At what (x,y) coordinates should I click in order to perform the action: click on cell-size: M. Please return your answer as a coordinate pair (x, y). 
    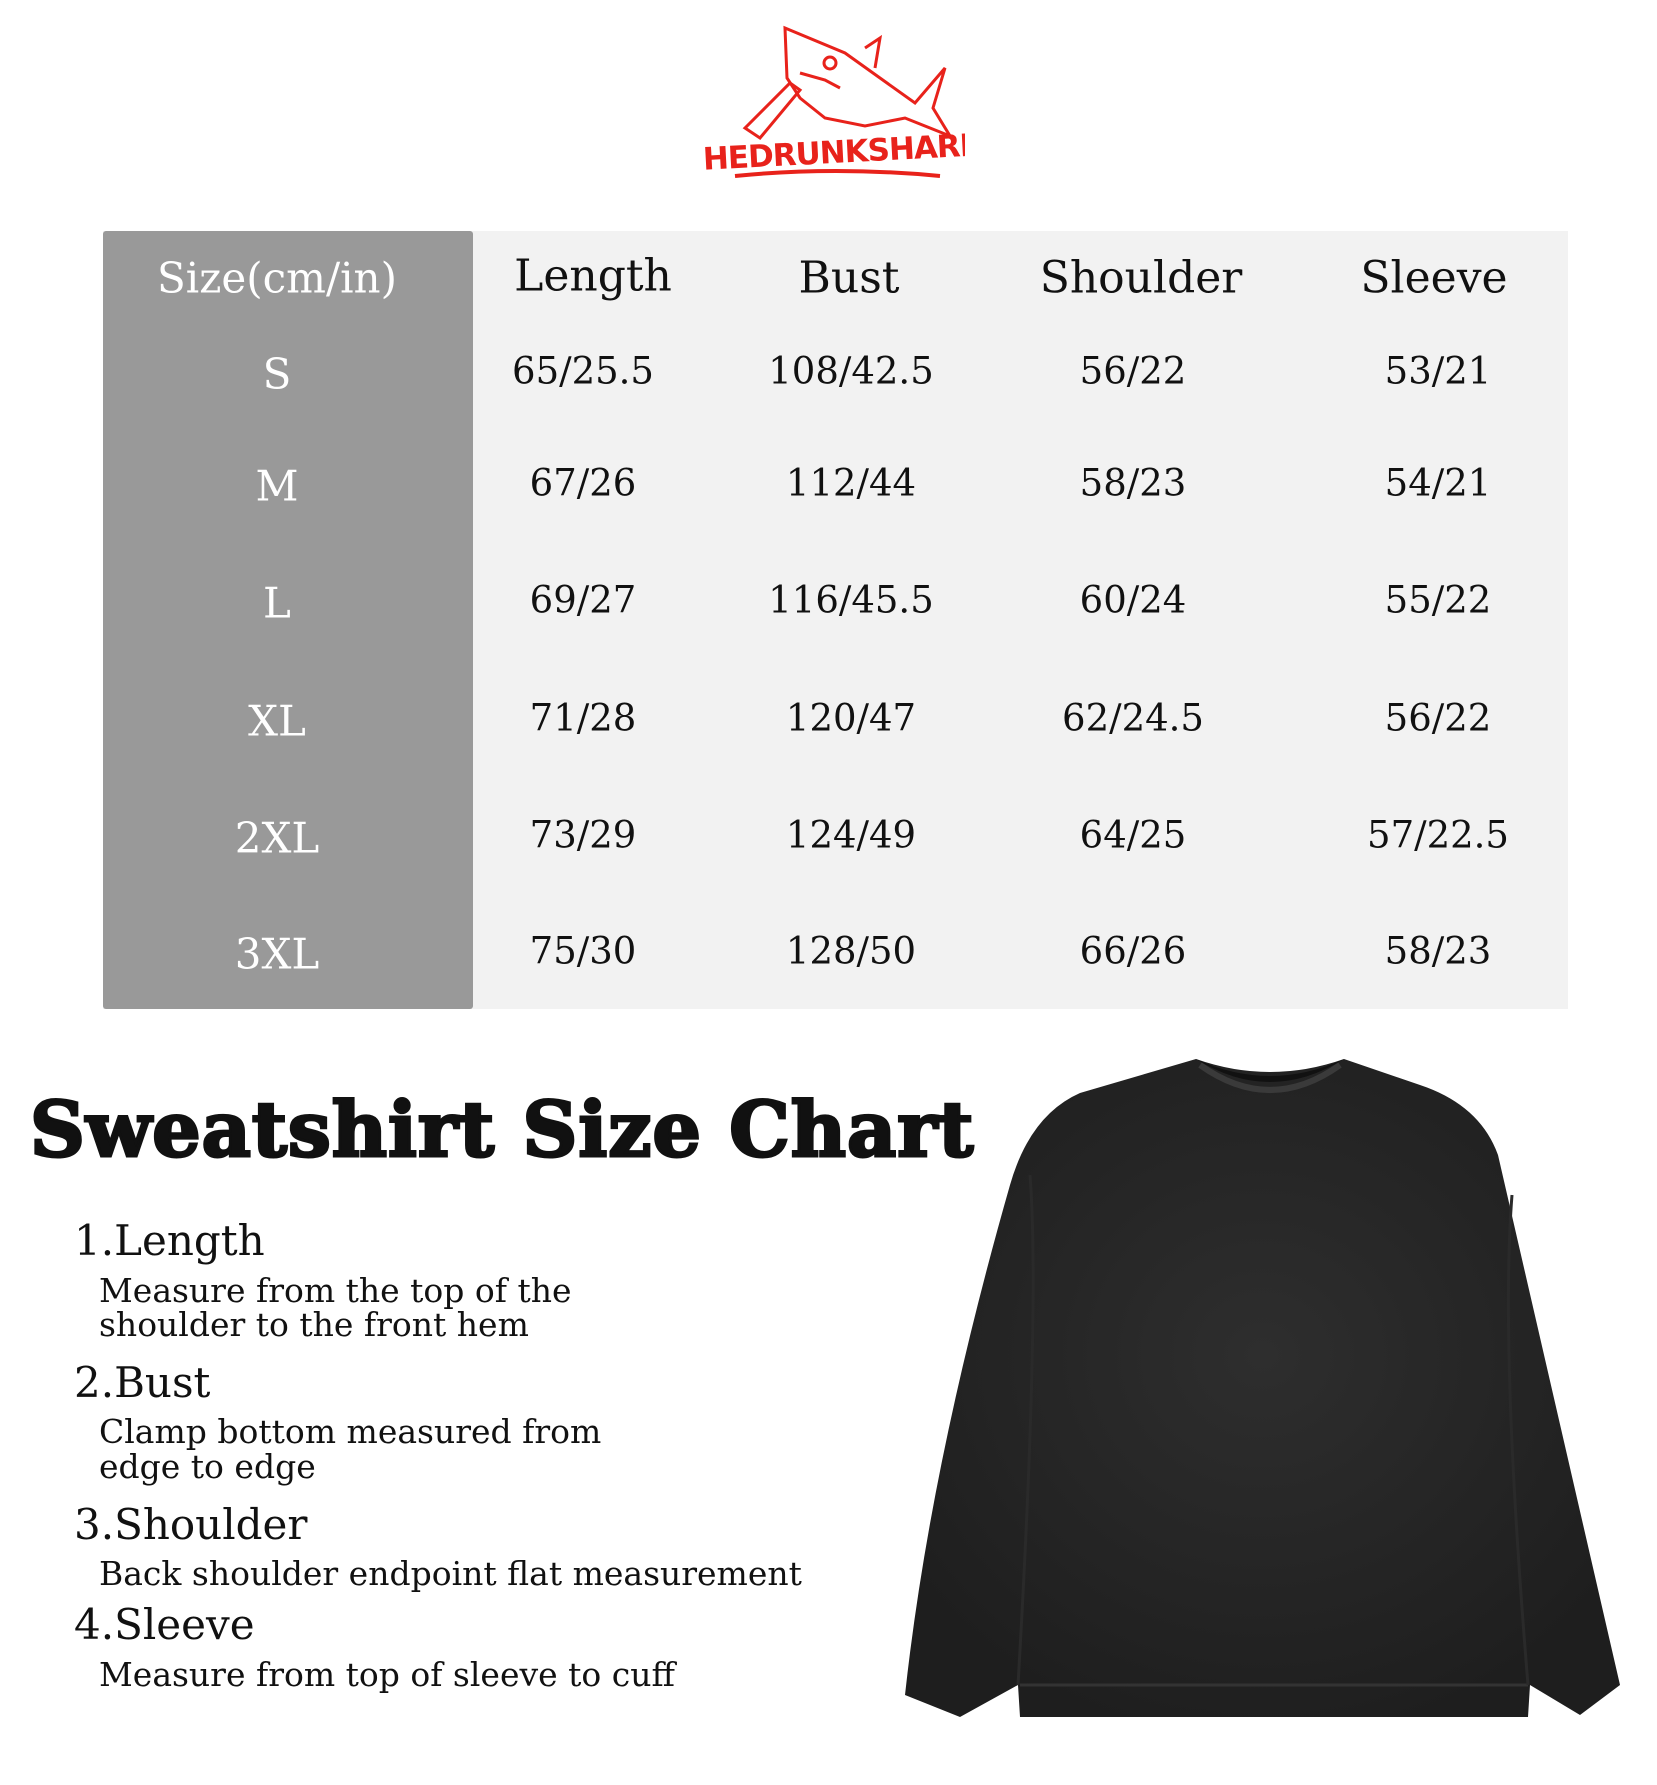
    Looking at the image, I should click on (277, 486).